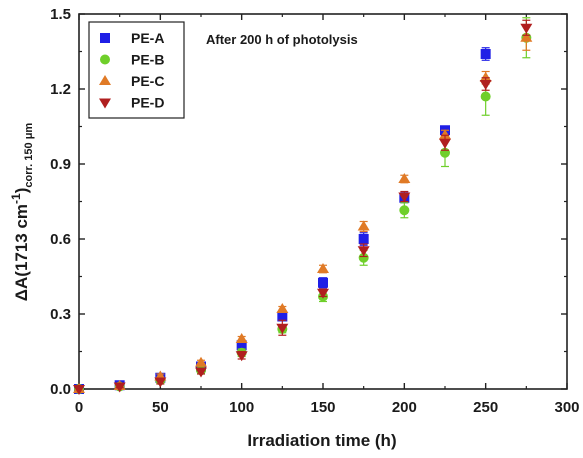 This screenshot has width=583, height=458. What do you see at coordinates (16, 198) in the screenshot?
I see `y-axis-title-superscript: -1` at bounding box center [16, 198].